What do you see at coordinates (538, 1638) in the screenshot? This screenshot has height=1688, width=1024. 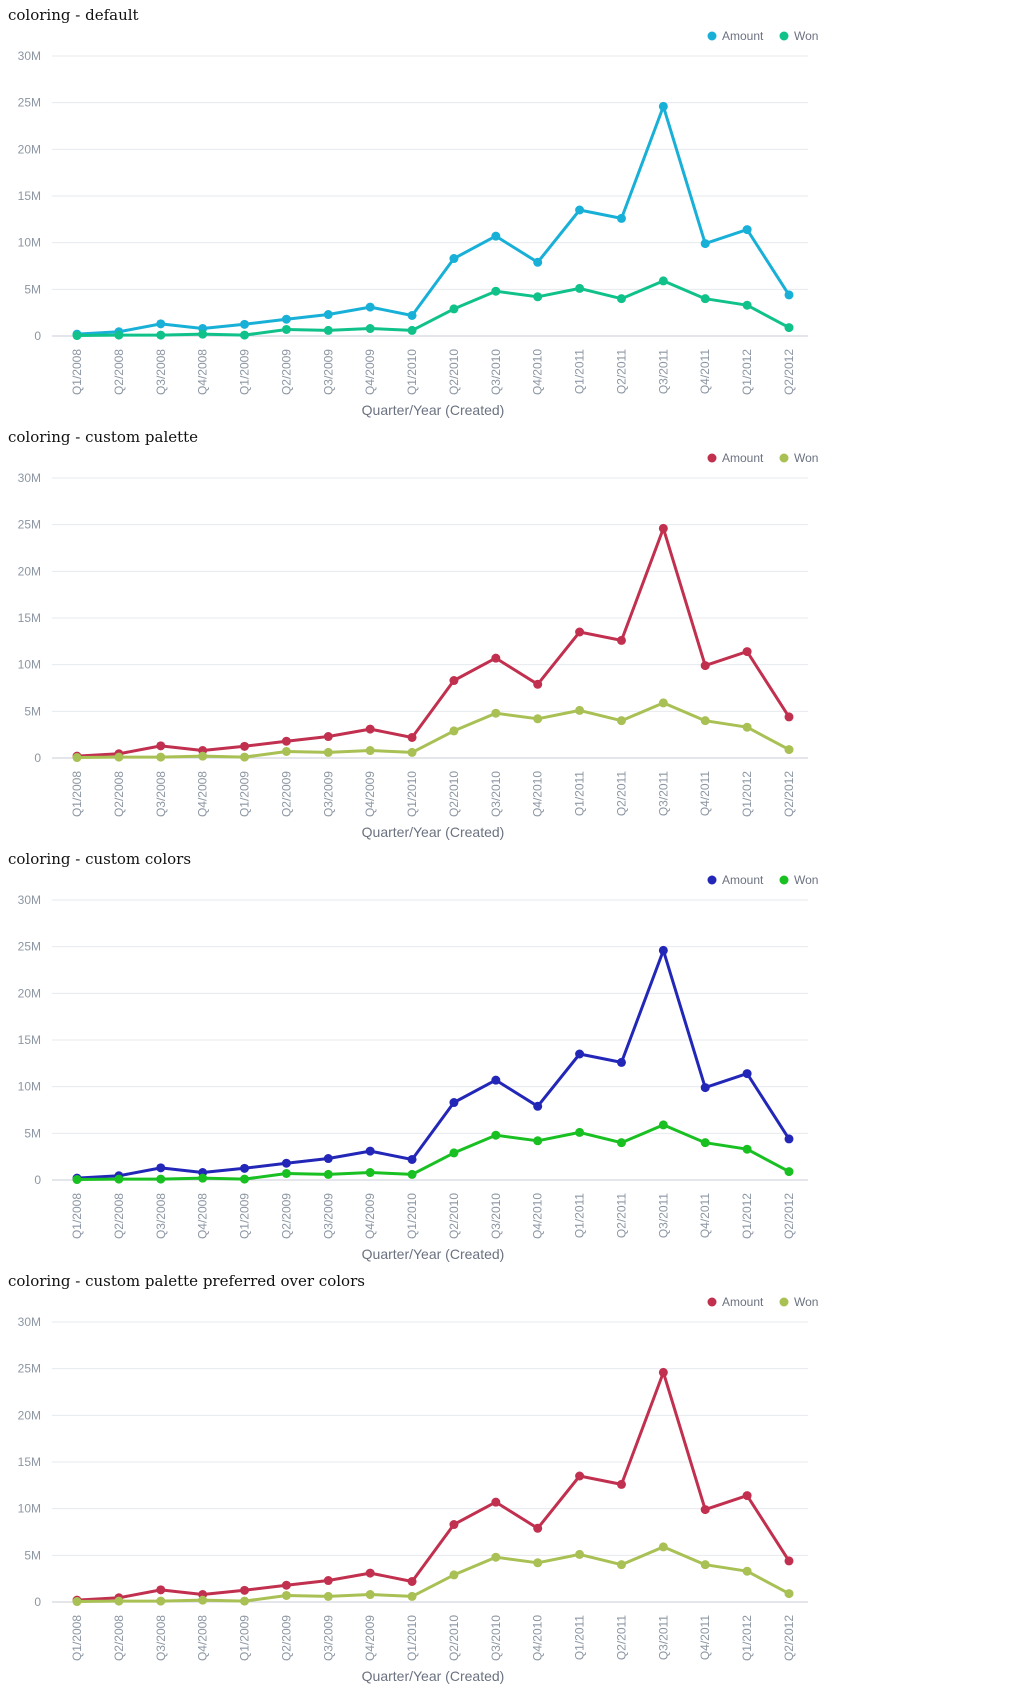 I see `x-tick-label: Q4/2010` at bounding box center [538, 1638].